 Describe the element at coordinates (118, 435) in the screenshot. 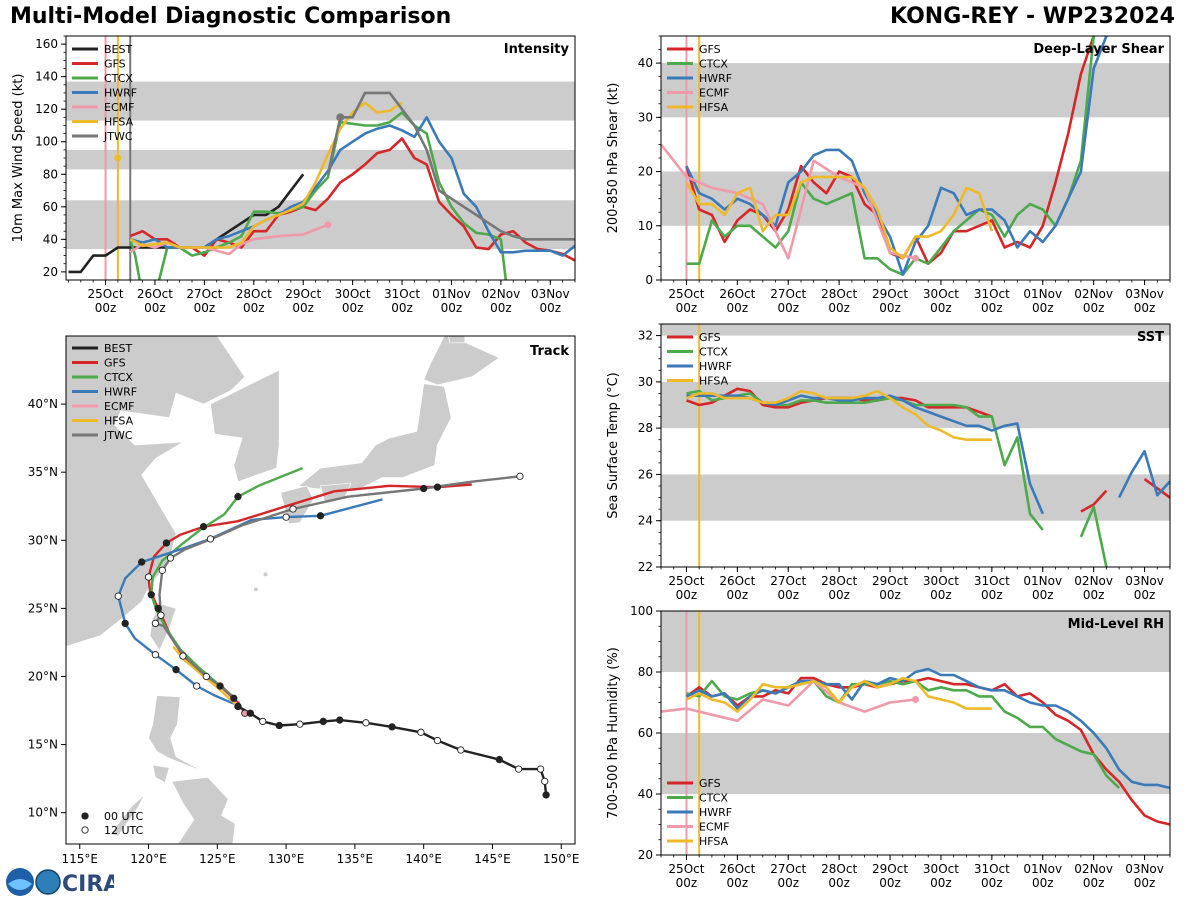

I see `legend-label-jtwc: JTWC` at that location.